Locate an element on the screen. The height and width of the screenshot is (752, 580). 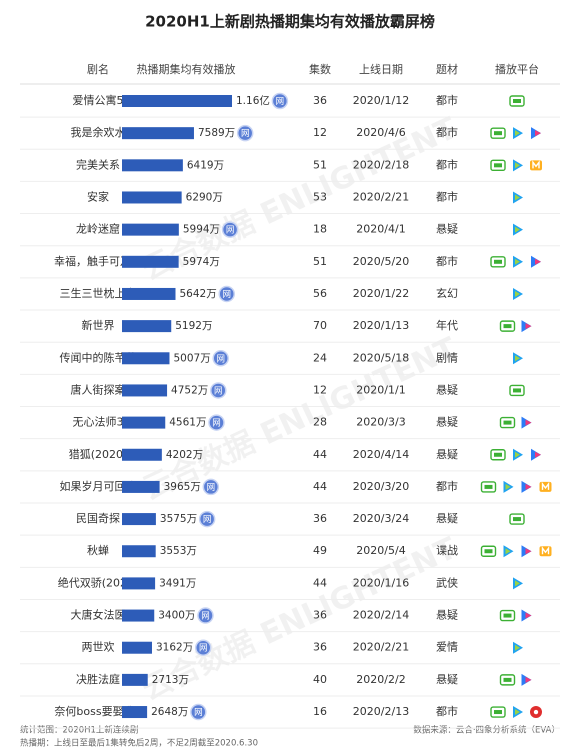
value-label: 3575万 is located at coordinates (178, 519).